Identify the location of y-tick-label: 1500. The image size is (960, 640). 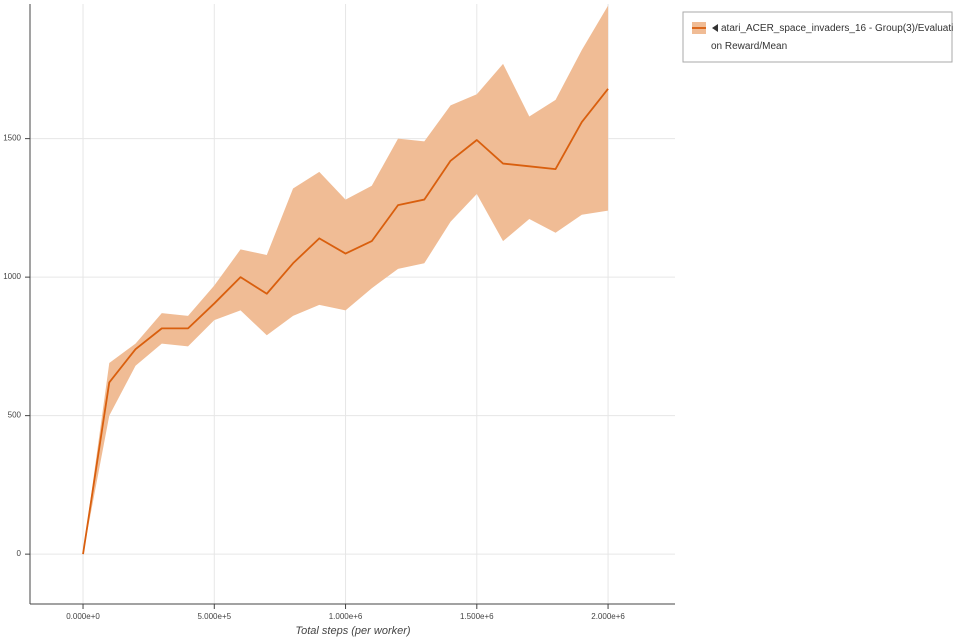
(12, 138).